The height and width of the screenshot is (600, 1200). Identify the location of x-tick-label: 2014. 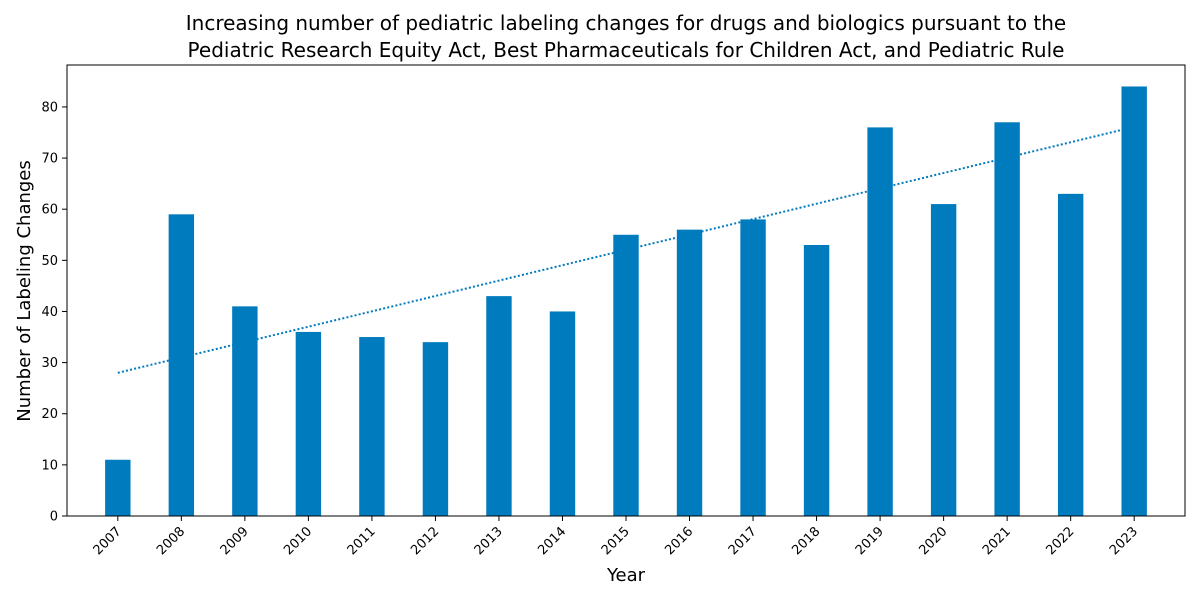
(552, 541).